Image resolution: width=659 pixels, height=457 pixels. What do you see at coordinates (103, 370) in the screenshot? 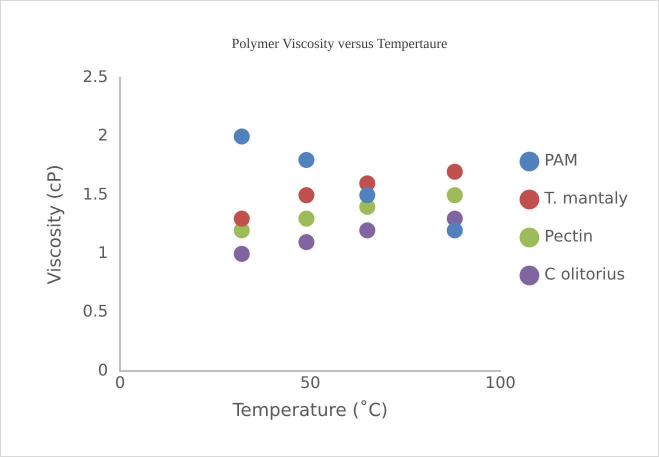
I see `y-tick-label: 0` at bounding box center [103, 370].